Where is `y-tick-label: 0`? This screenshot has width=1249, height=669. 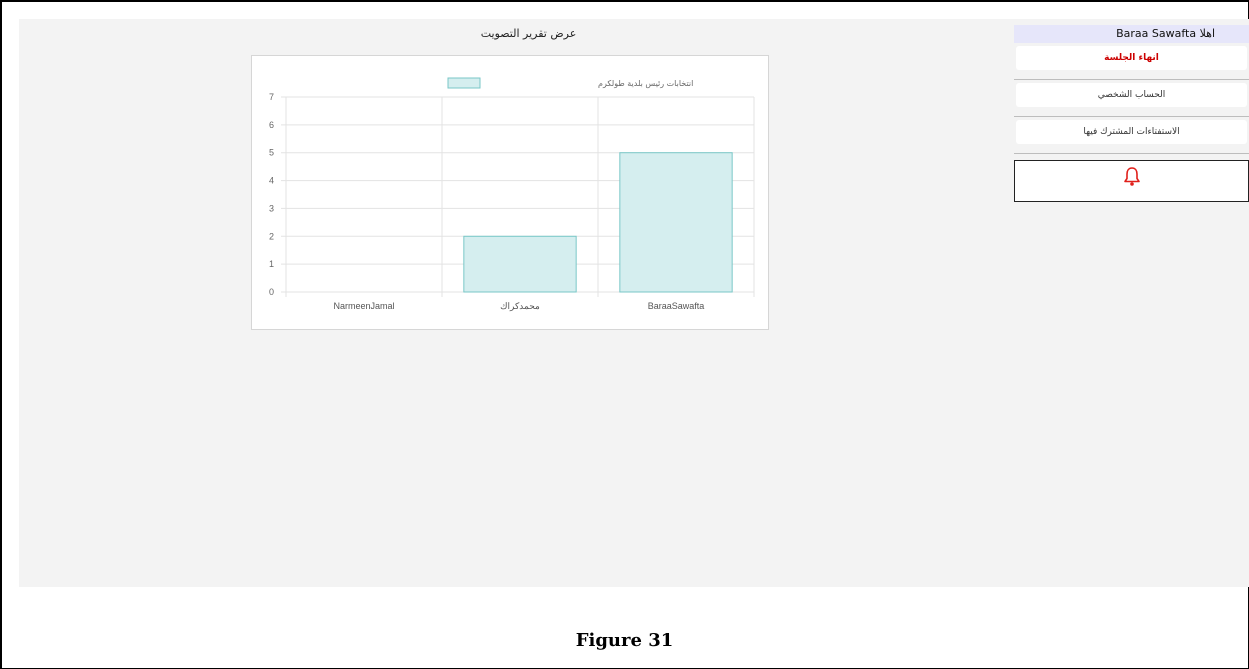
y-tick-label: 0 is located at coordinates (271, 292).